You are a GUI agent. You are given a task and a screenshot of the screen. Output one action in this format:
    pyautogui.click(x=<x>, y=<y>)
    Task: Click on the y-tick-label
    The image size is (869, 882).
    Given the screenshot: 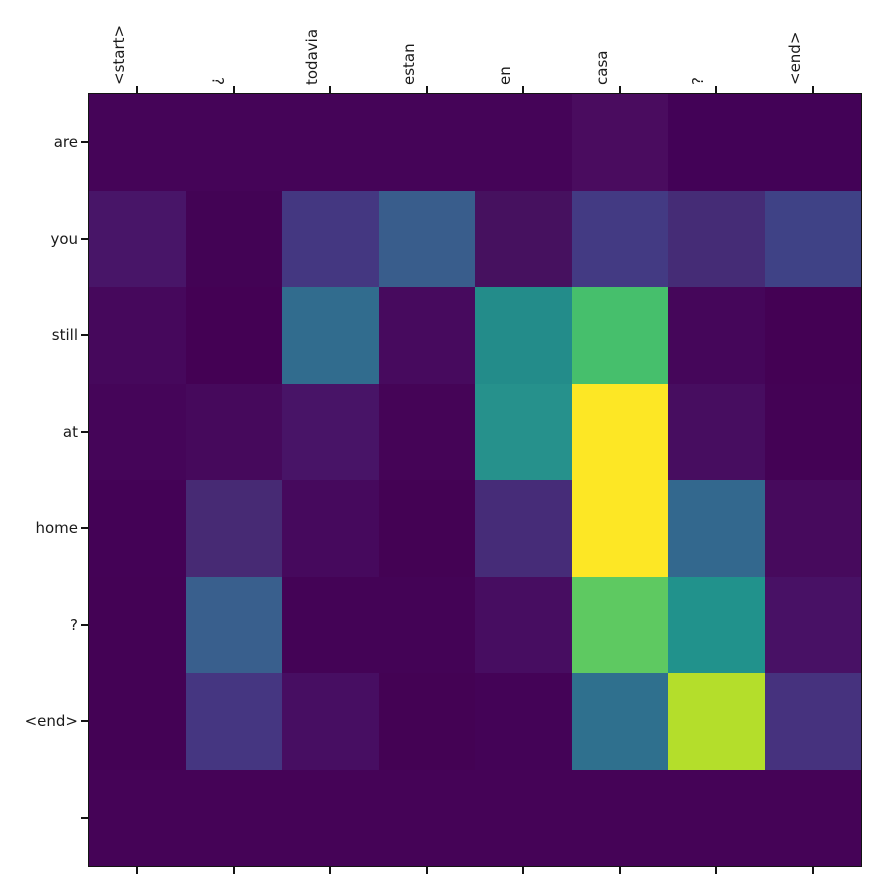 What is the action you would take?
    pyautogui.click(x=39, y=818)
    